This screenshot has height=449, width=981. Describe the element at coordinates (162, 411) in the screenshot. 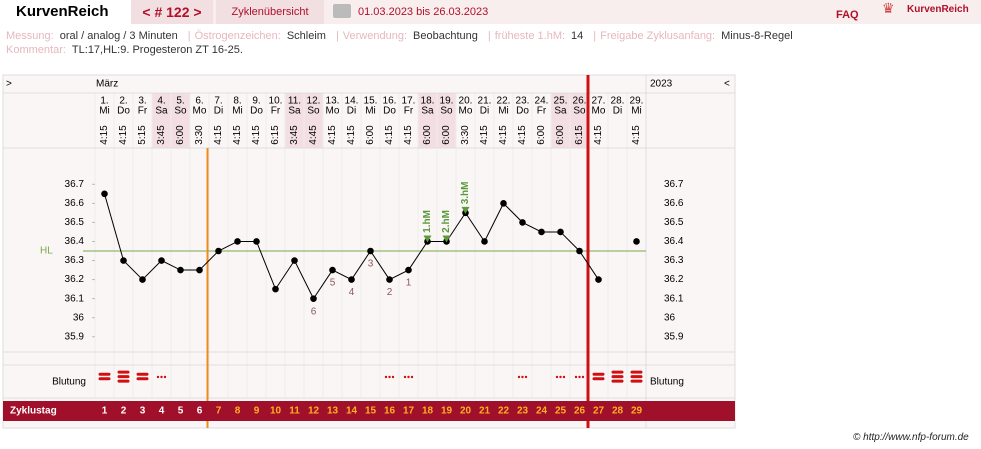

I see `cycle-day: 4` at that location.